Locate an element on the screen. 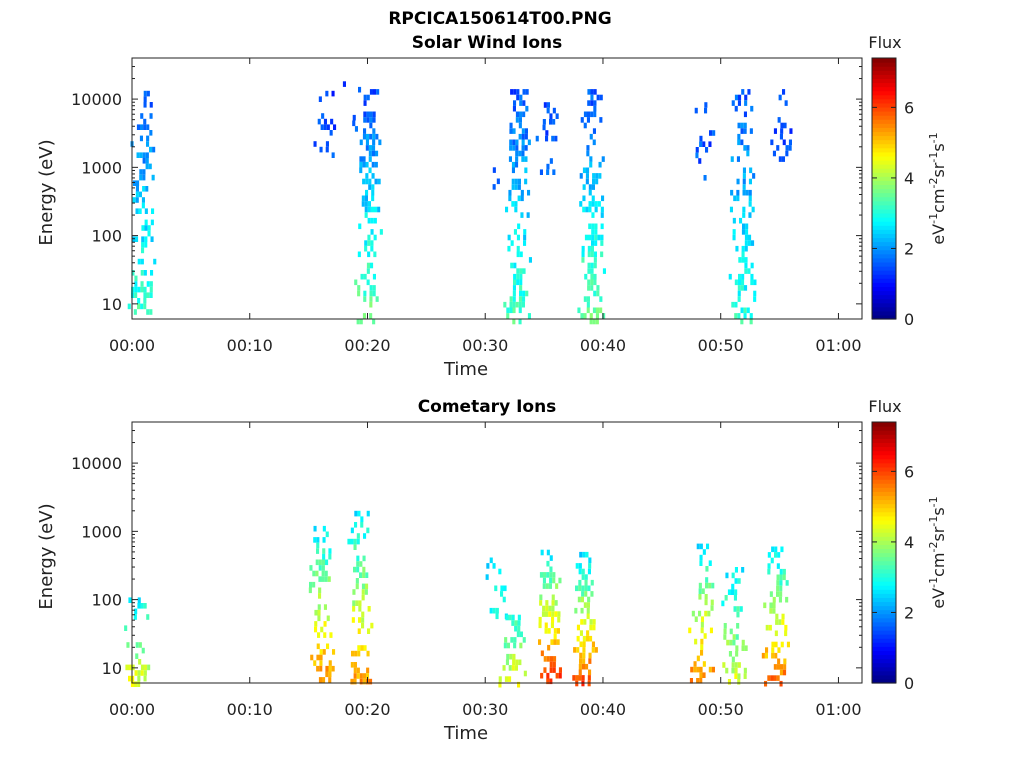 Image resolution: width=1024 pixels, height=768 pixels. colorbar: 0 2 4 6 Flux eV-1cm-2sr-1s-1 is located at coordinates (908, 545).